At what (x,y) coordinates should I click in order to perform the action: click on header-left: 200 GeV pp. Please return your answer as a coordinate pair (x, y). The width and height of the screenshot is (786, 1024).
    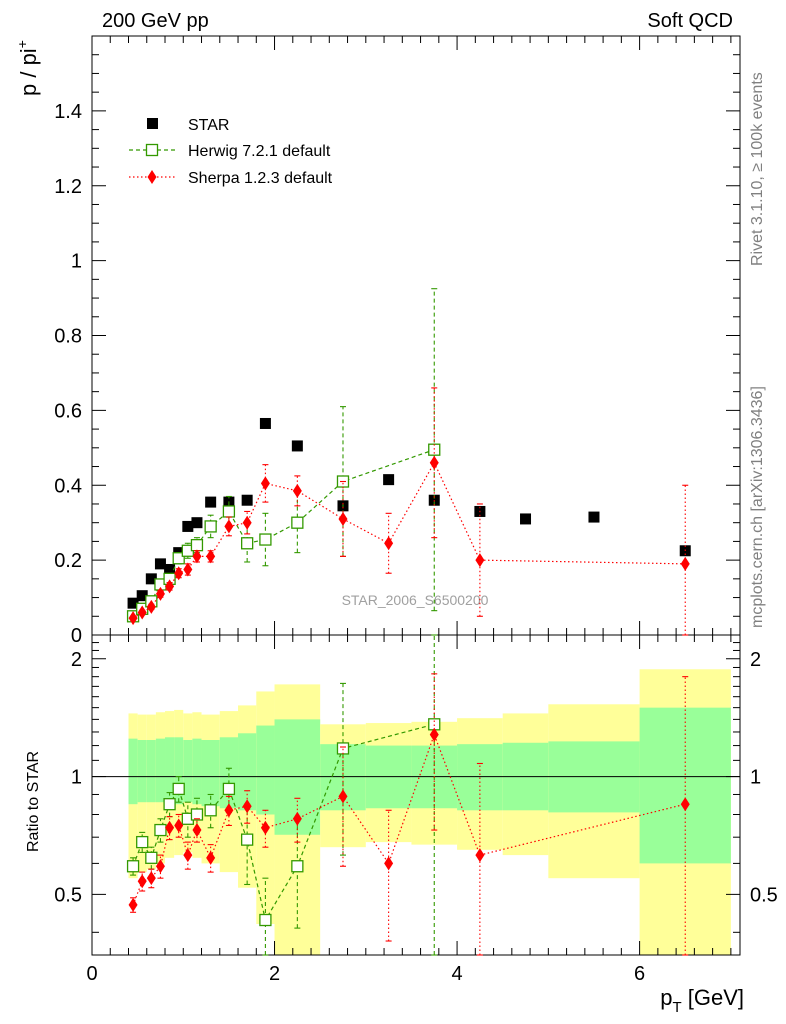
    Looking at the image, I should click on (155, 21).